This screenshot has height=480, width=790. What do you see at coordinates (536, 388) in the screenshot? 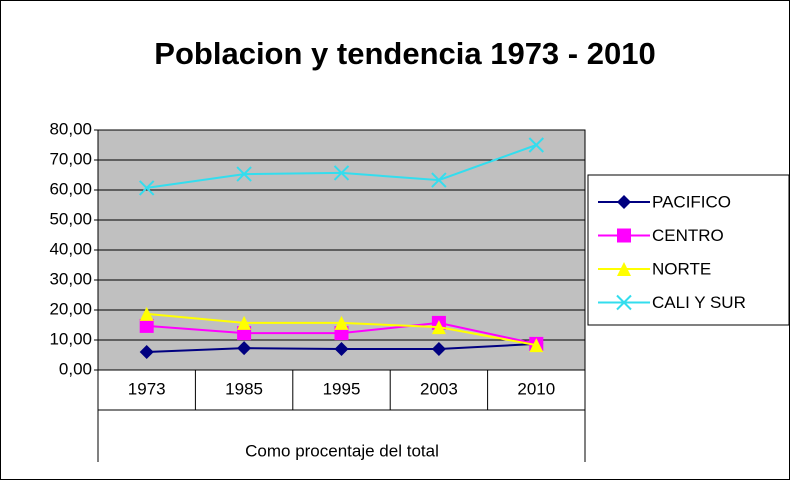
I see `x-tick-label: 2010` at bounding box center [536, 388].